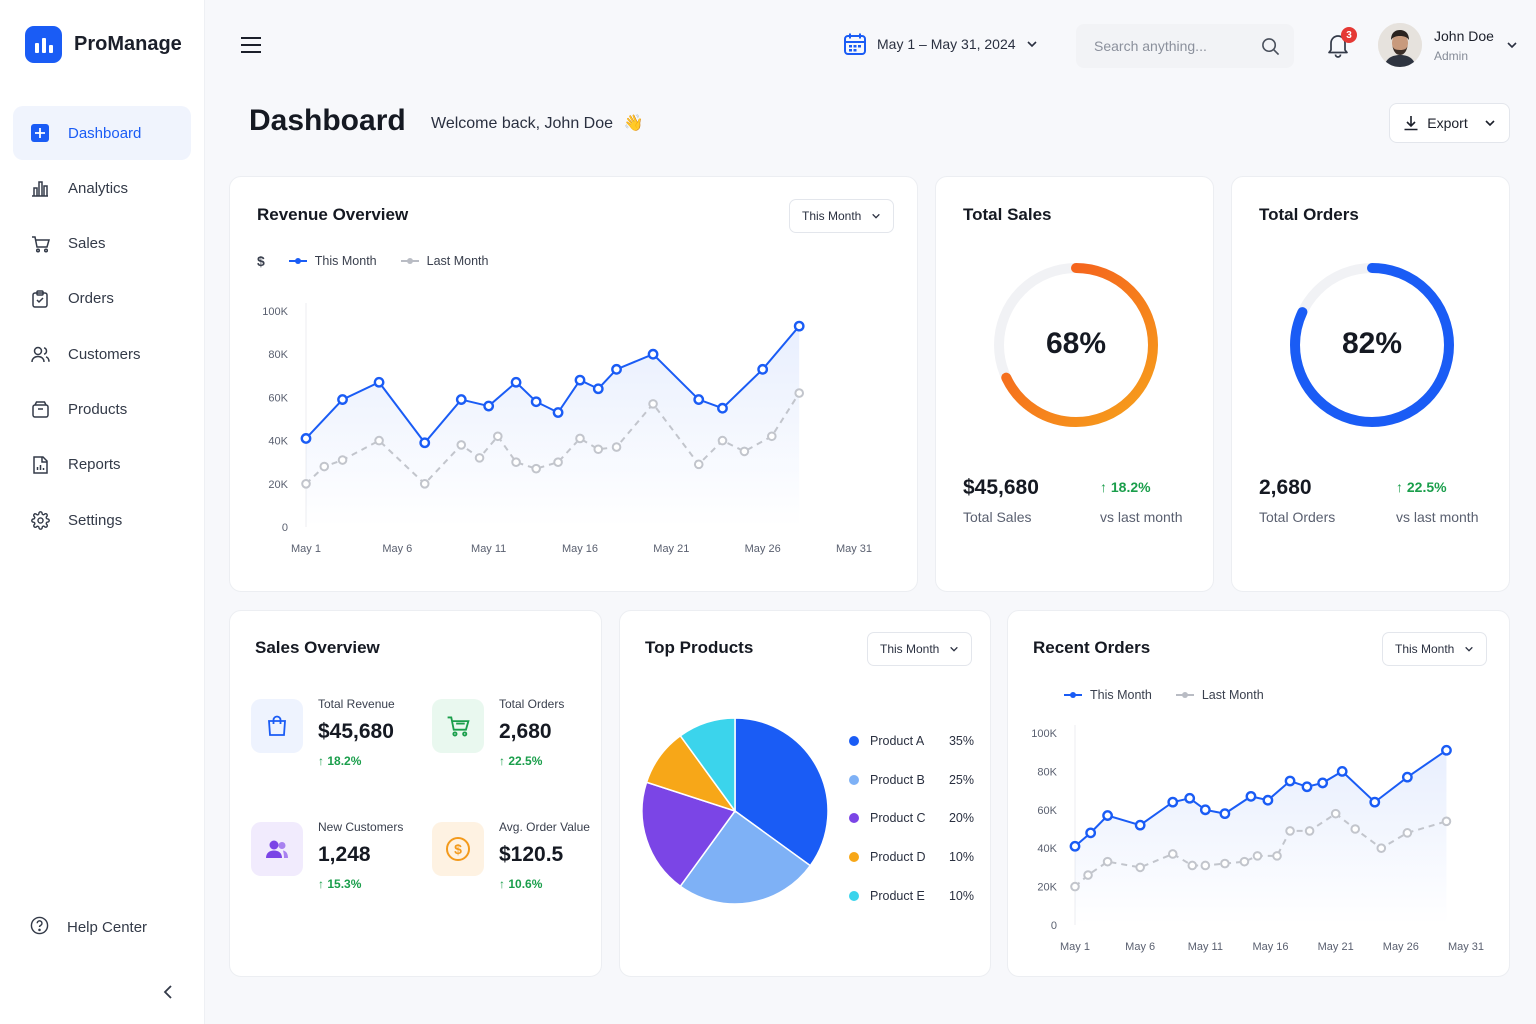  What do you see at coordinates (1174, 46) in the screenshot?
I see `search-input` at bounding box center [1174, 46].